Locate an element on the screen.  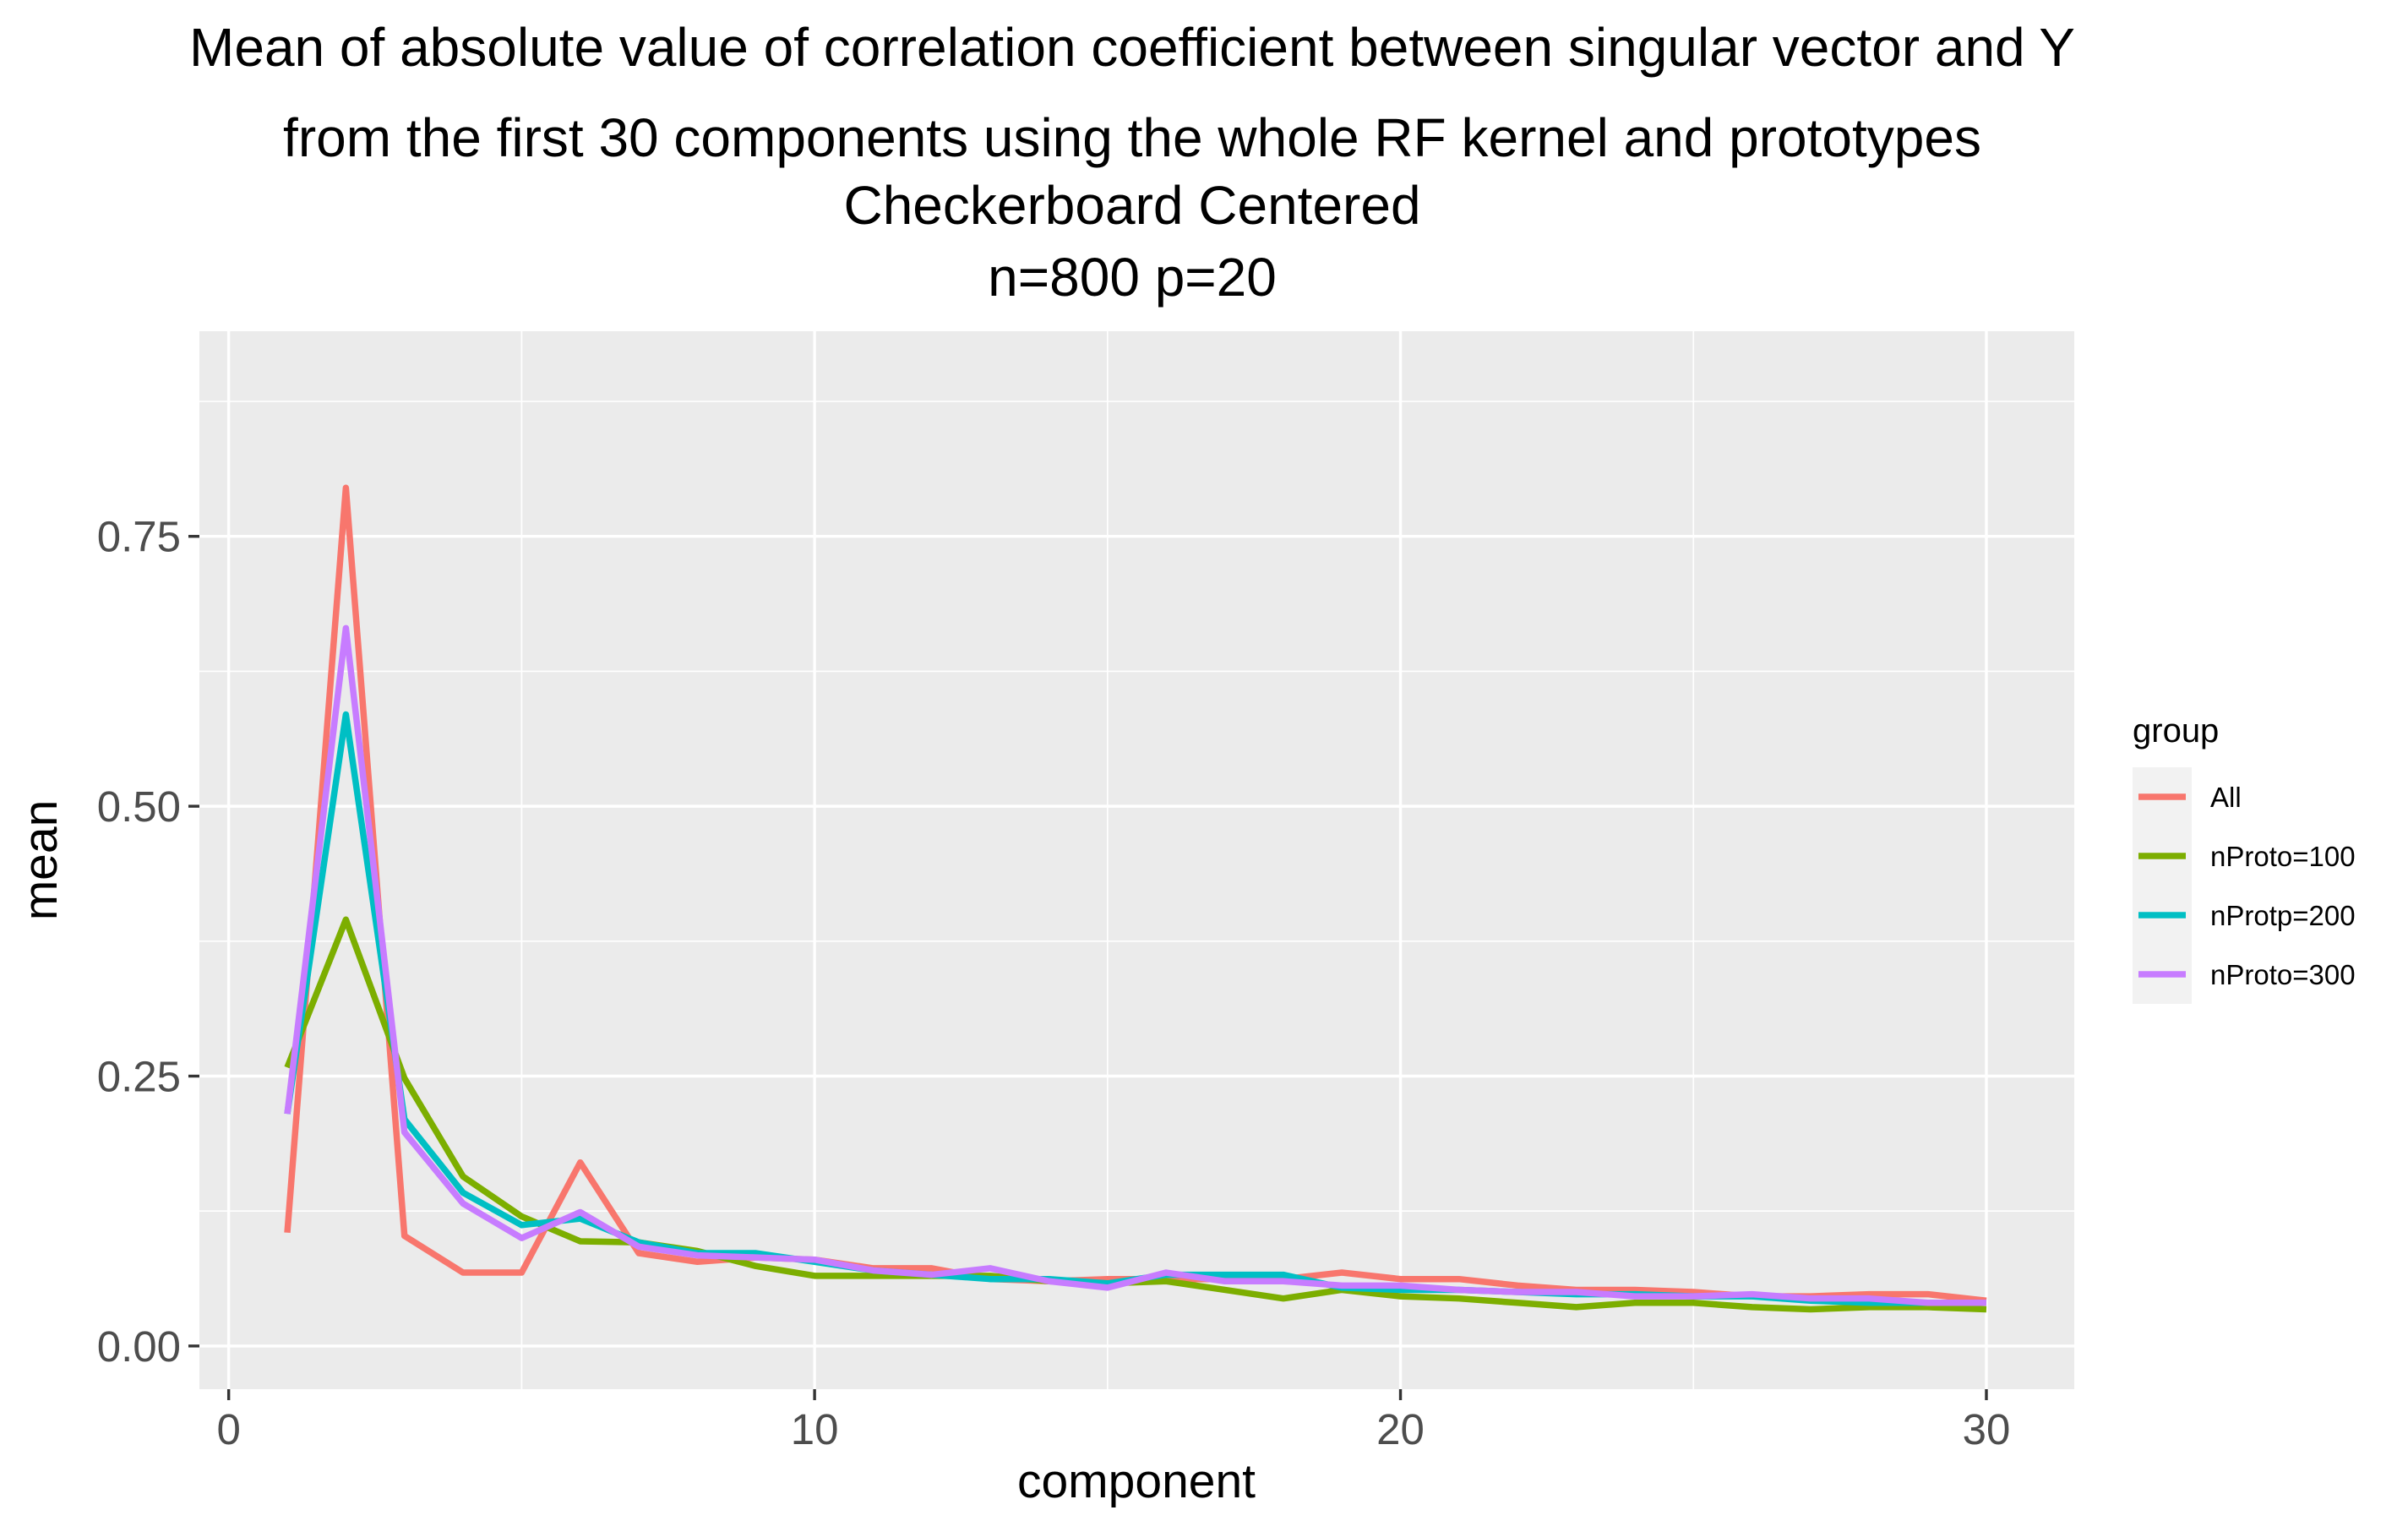
x-tick-label: 0 is located at coordinates (228, 1429).